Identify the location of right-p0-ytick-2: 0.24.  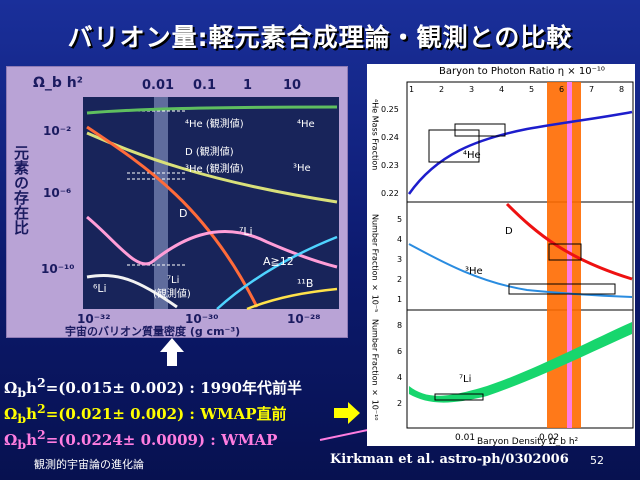
(390, 137).